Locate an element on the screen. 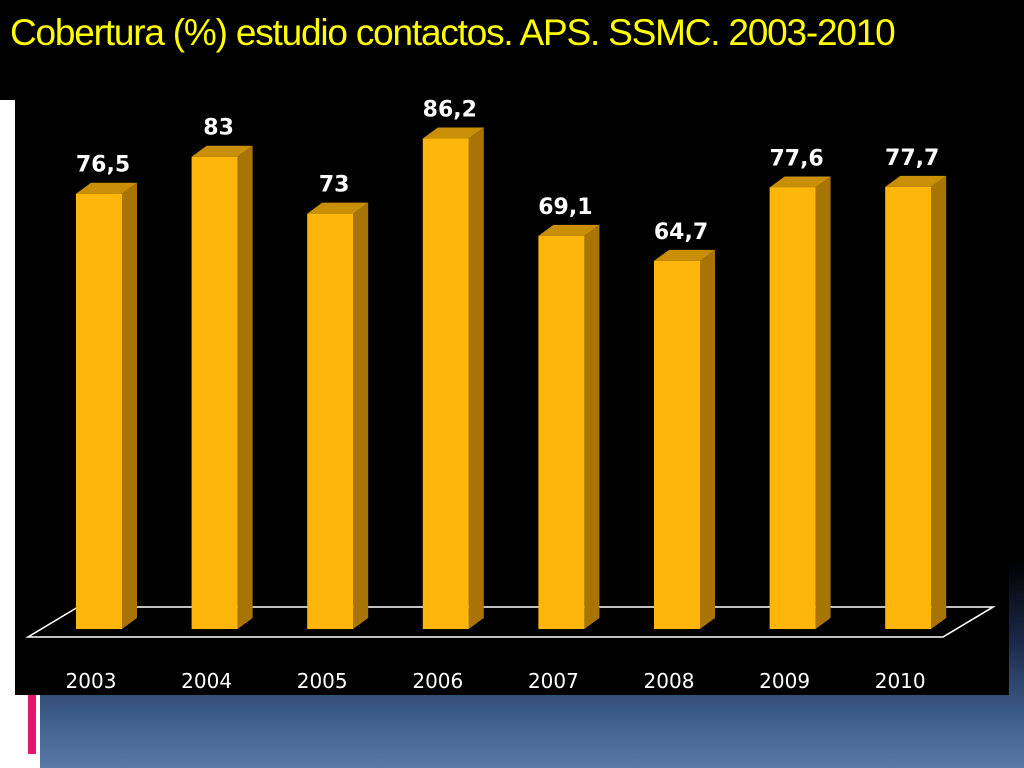  bar-2007 is located at coordinates (569, 427).